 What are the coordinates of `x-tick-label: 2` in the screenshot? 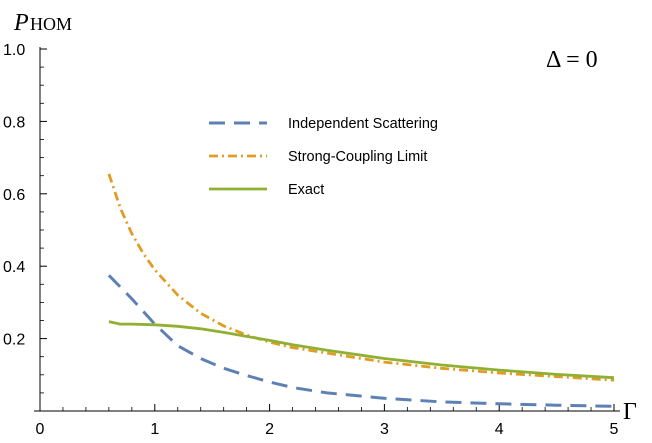 It's located at (269, 429).